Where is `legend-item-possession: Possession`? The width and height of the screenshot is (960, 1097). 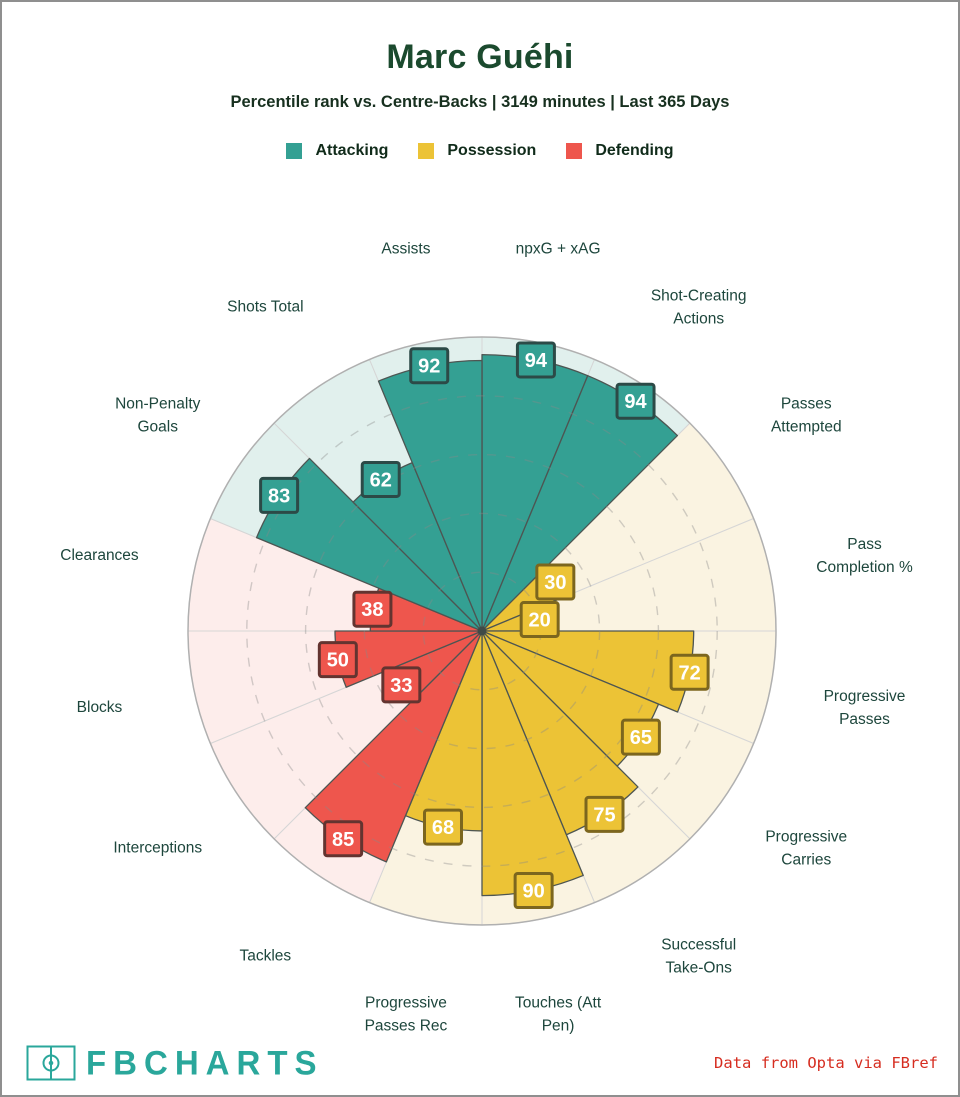 legend-item-possession: Possession is located at coordinates (477, 151).